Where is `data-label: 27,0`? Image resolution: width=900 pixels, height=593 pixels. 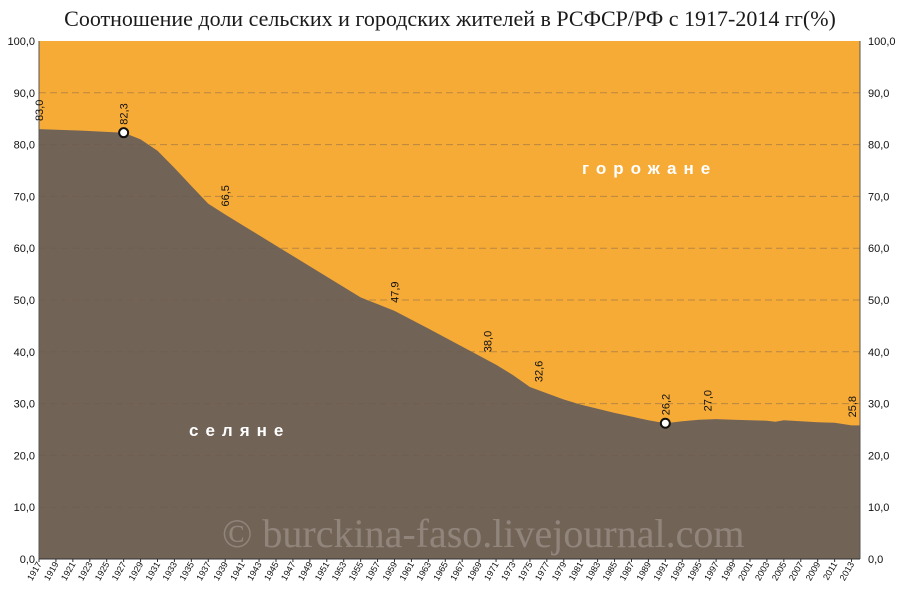
data-label: 27,0 is located at coordinates (709, 400).